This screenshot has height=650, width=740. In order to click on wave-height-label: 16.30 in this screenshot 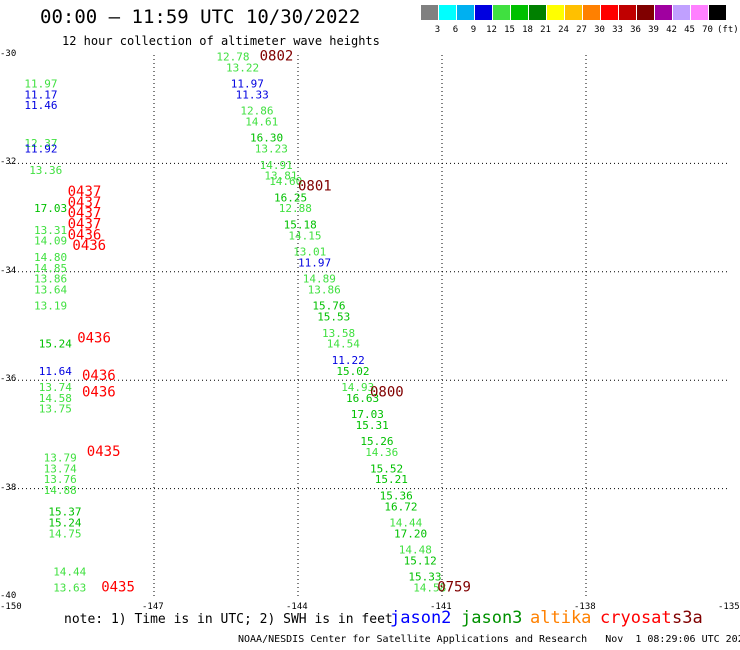, I will do `click(266, 138)`.